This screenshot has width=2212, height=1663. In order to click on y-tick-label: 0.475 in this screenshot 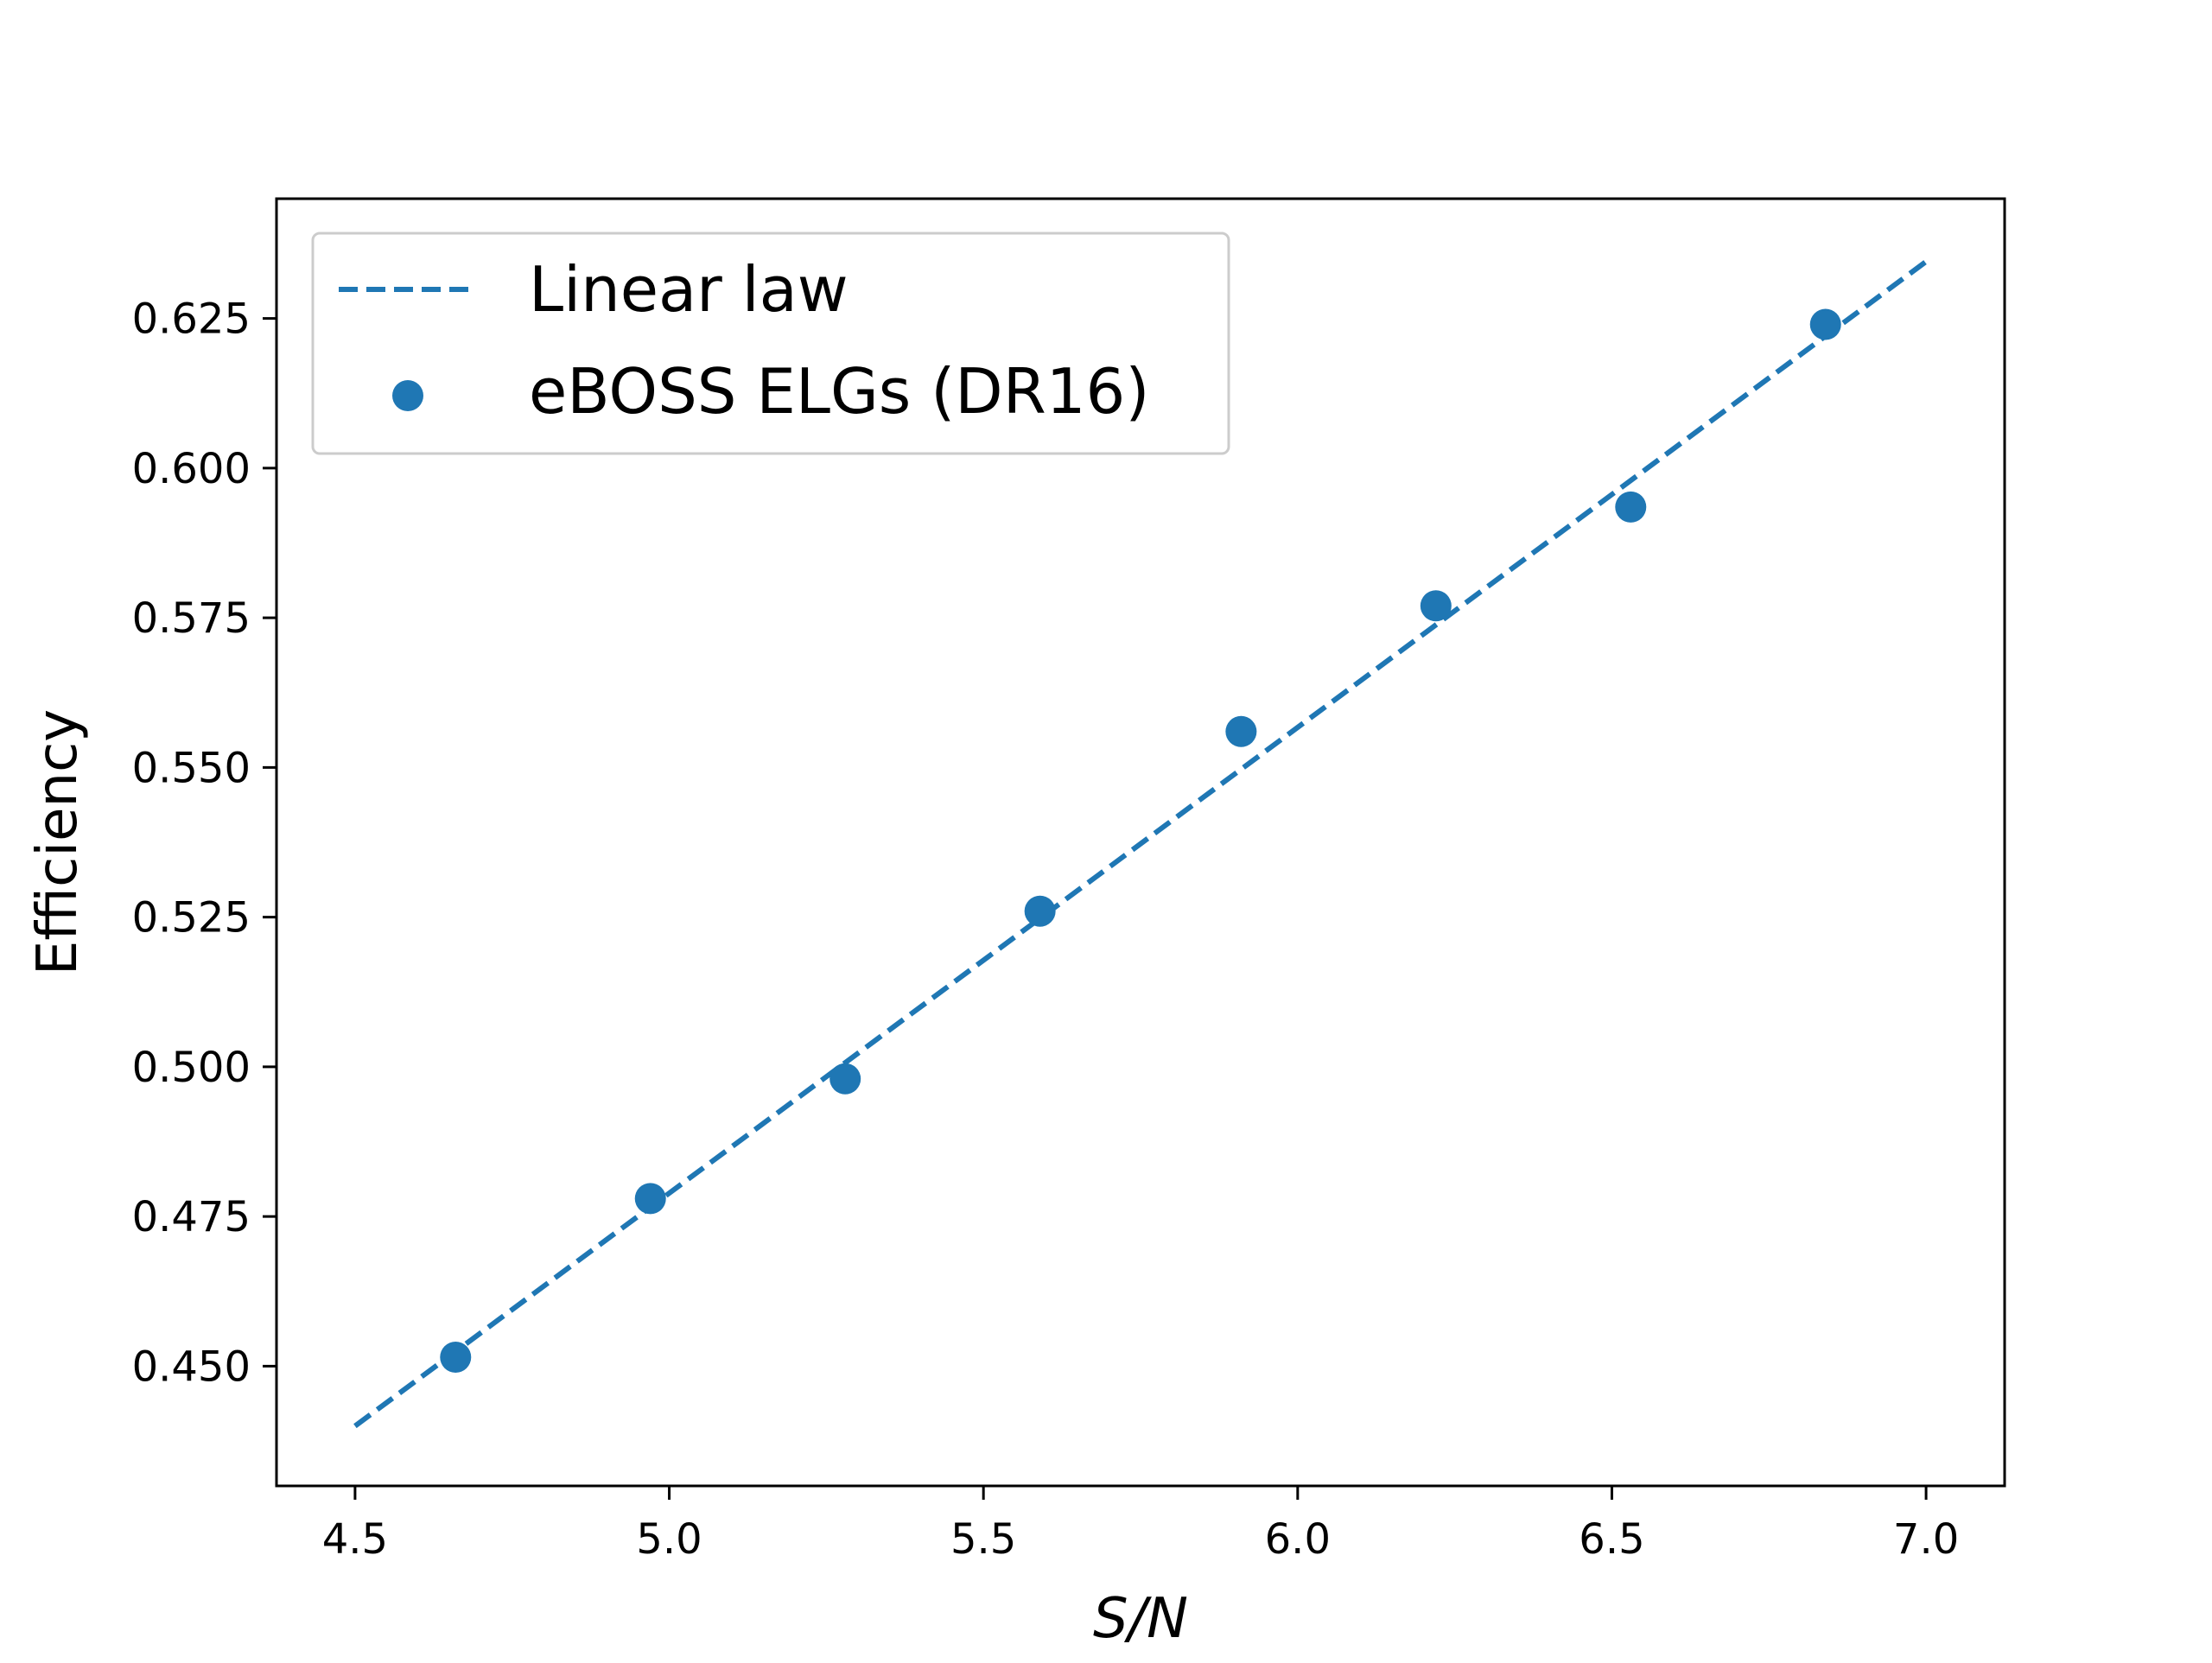, I will do `click(191, 1217)`.